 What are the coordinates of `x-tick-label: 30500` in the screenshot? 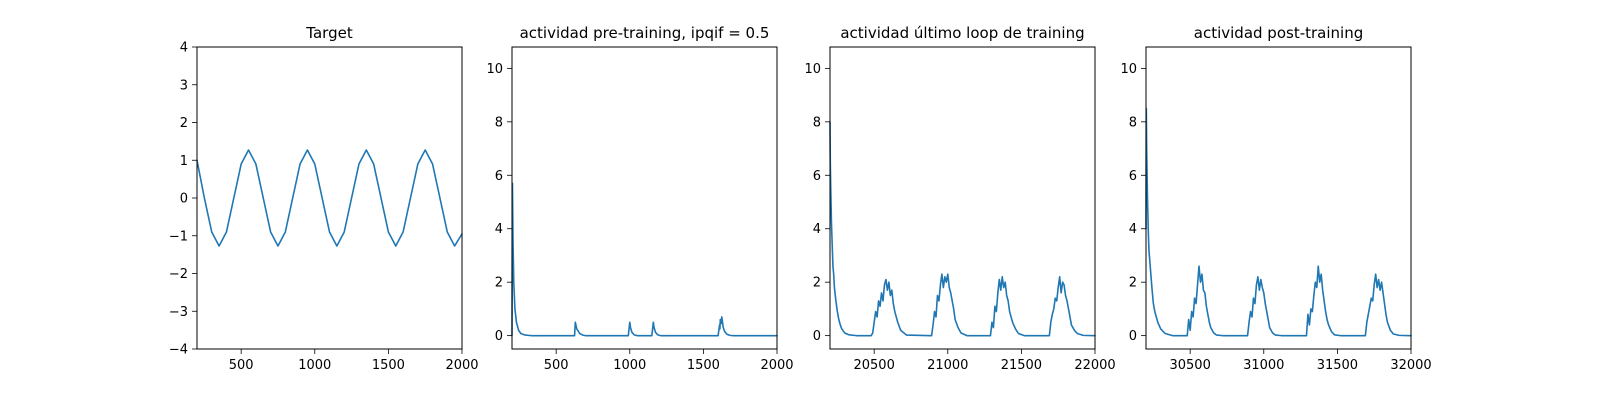 It's located at (1189, 365).